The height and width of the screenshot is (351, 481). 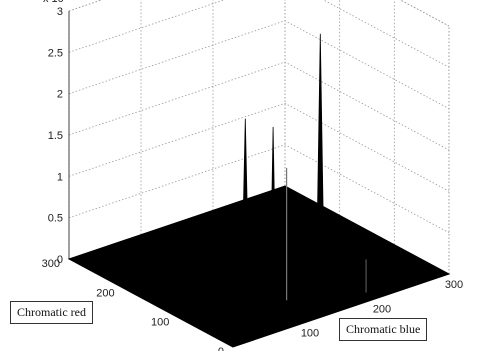 I want to click on y-tick-label-1: 100, so click(x=310, y=334).